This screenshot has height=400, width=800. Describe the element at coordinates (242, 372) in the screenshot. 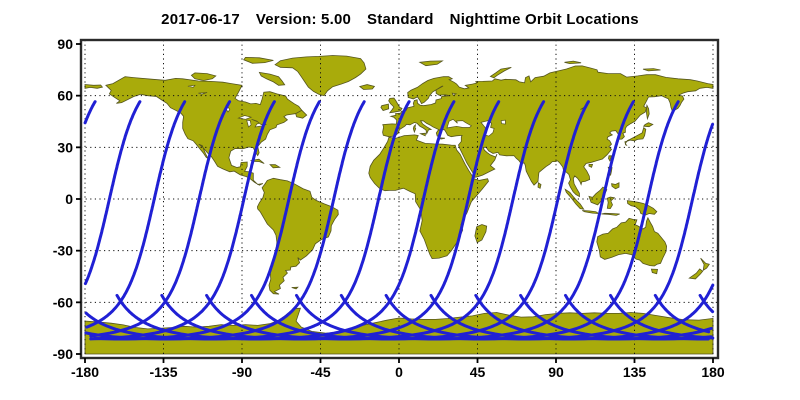

I see `x-tick-label: -90` at that location.